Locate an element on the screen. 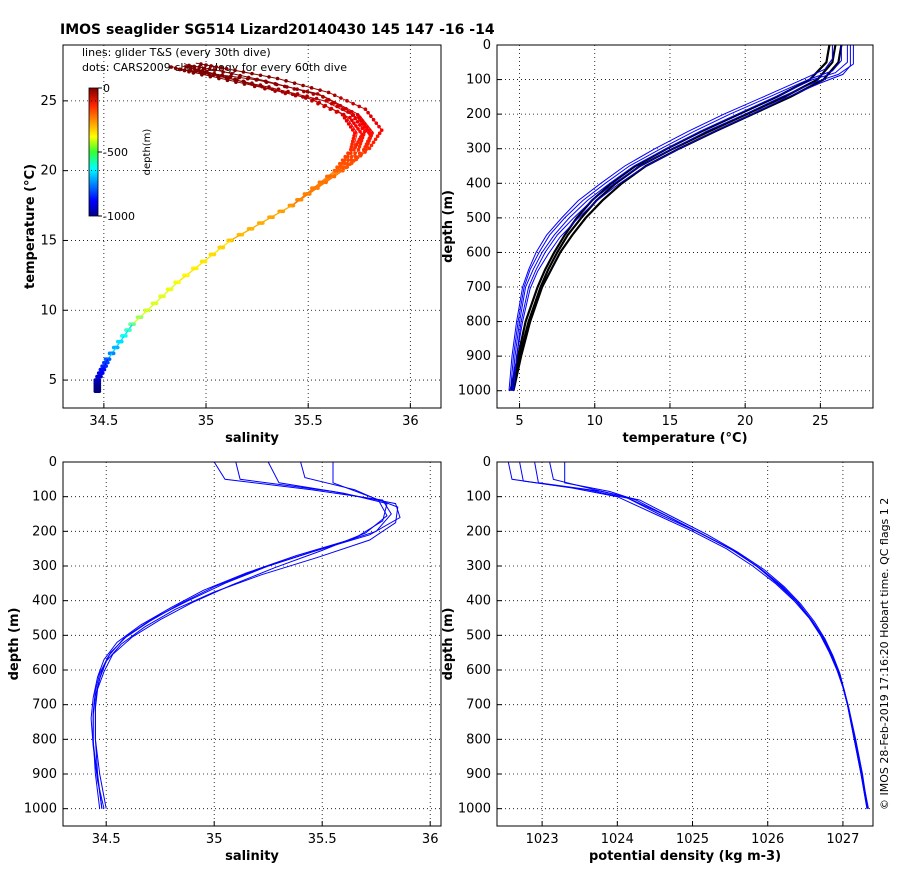  sal_depth-x-axis-label: salinity is located at coordinates (252, 856).